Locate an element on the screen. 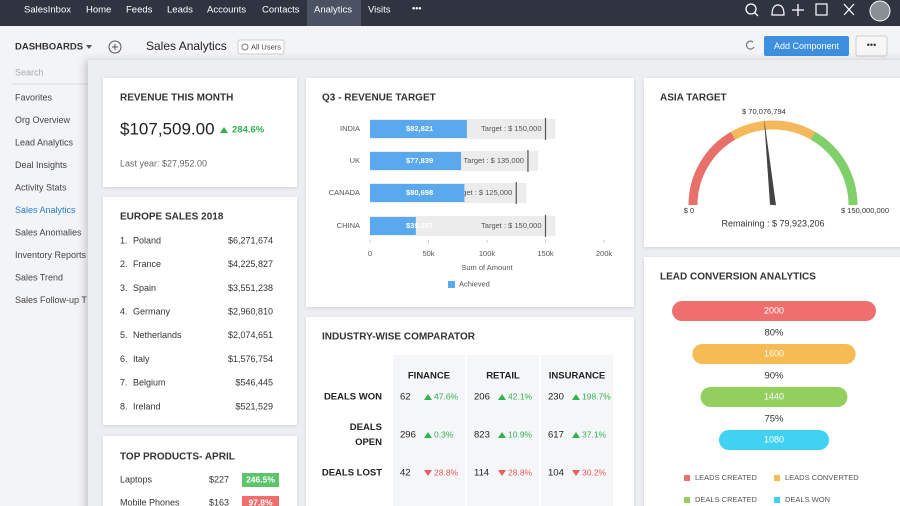 This screenshot has height=506, width=900. sales: $521,529 is located at coordinates (254, 406).